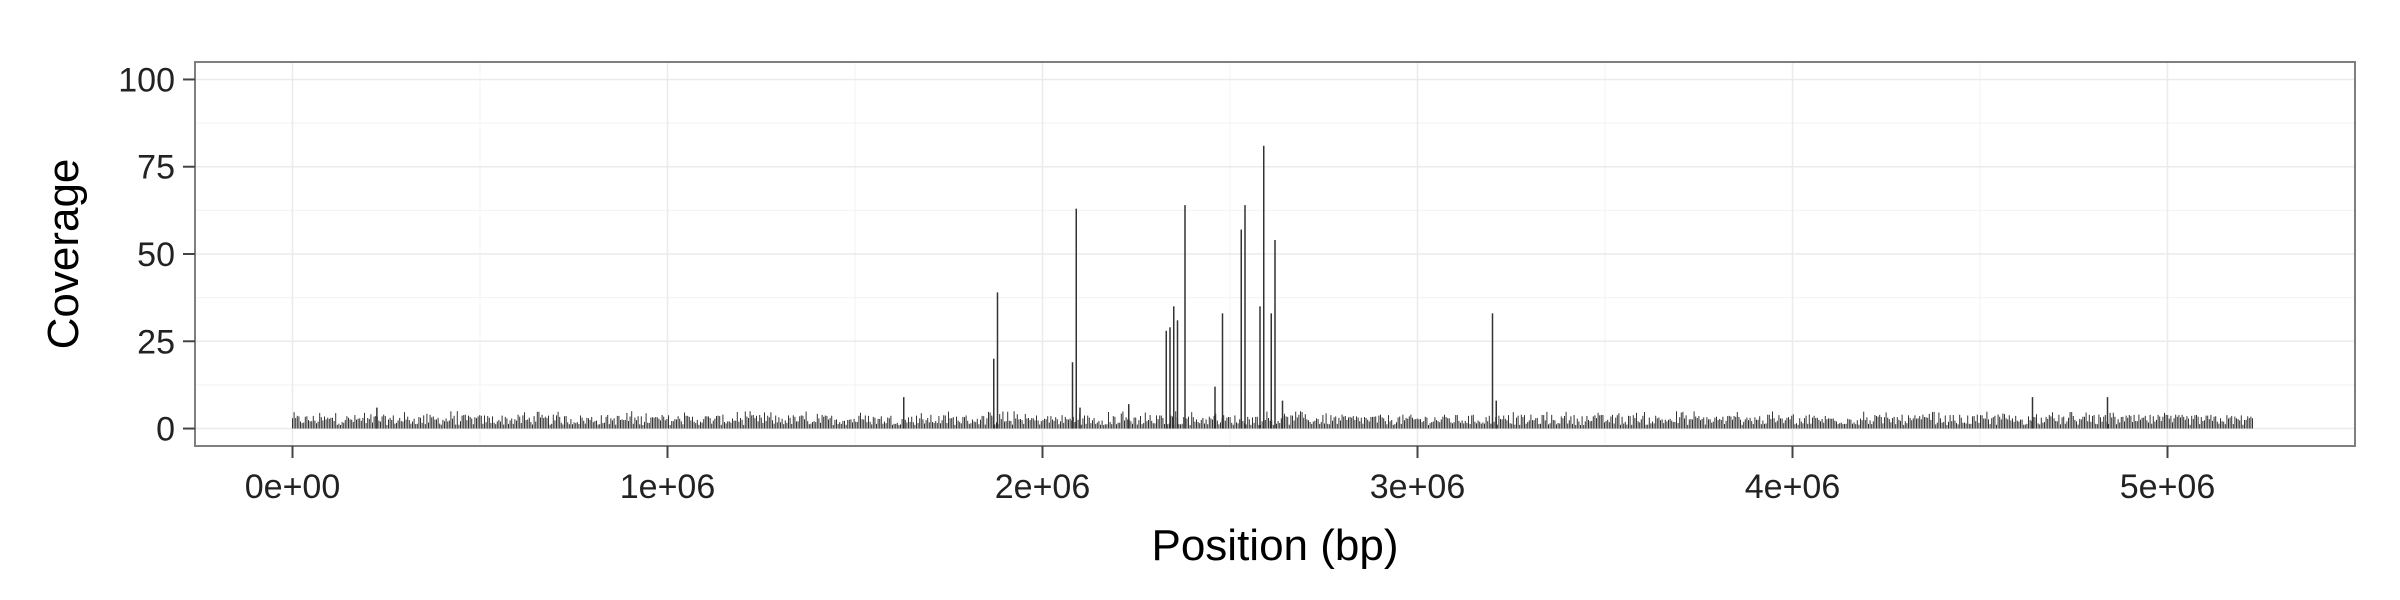  What do you see at coordinates (668, 487) in the screenshot?
I see `x-tick-label: 1e+06` at bounding box center [668, 487].